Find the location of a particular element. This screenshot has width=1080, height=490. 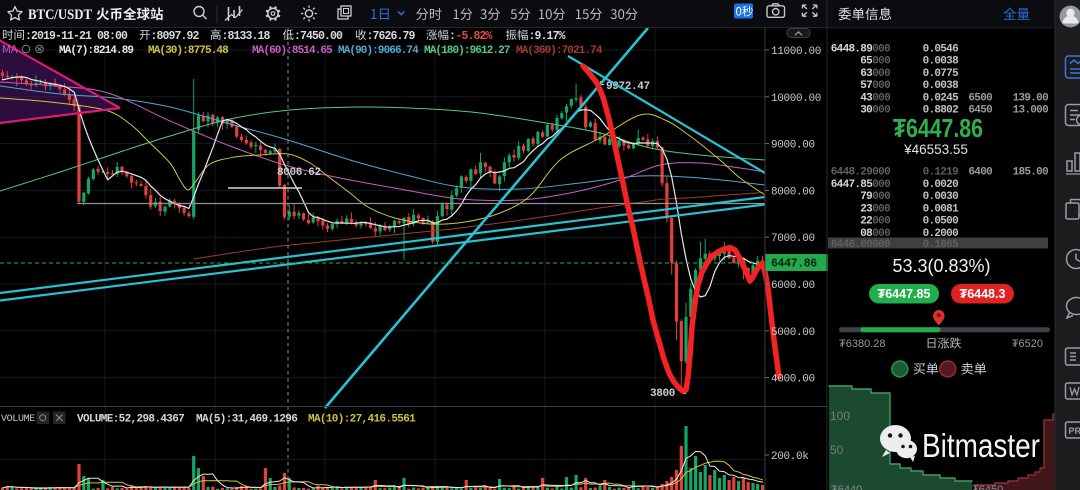

svg-text: 9000.00 is located at coordinates (793, 146).